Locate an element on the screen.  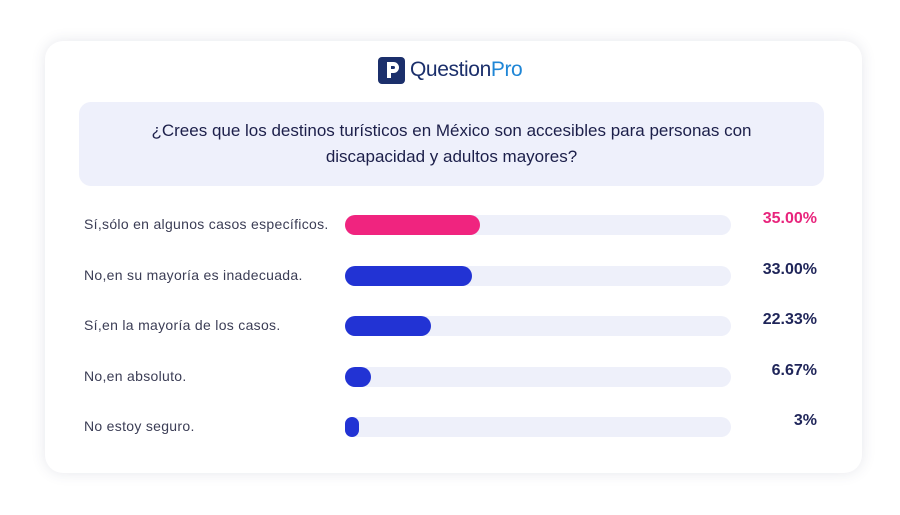
brand-name: QuestionPro is located at coordinates (466, 70).